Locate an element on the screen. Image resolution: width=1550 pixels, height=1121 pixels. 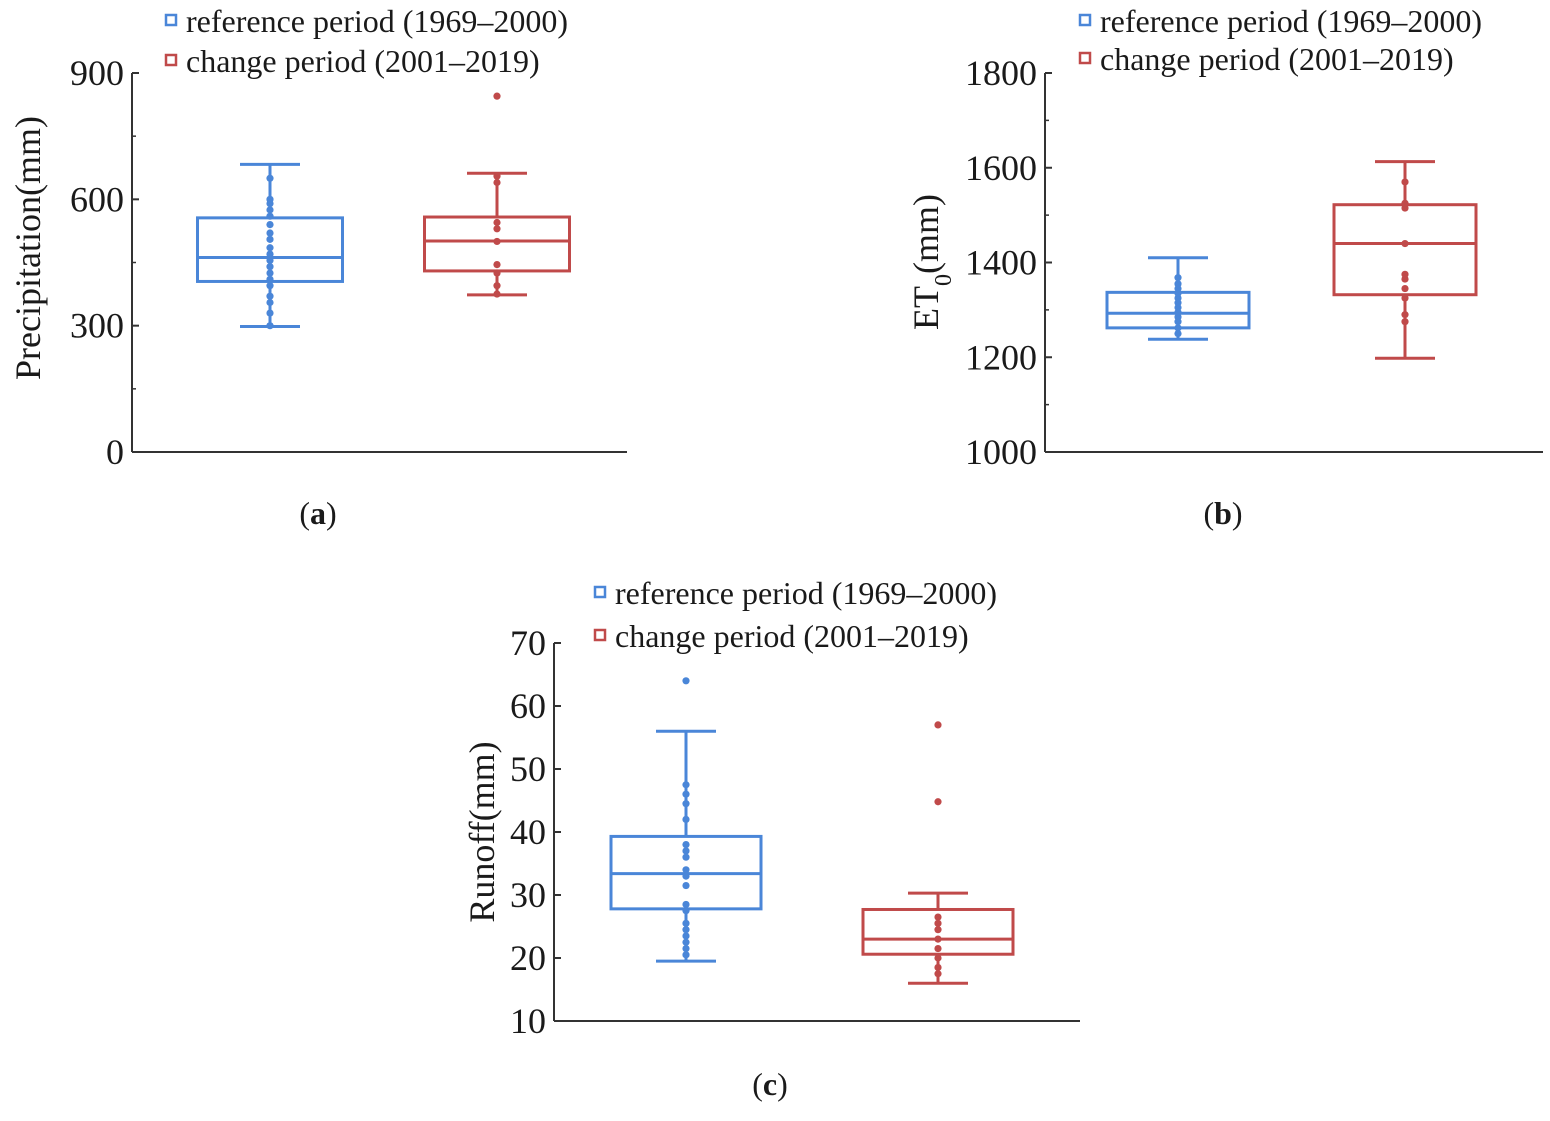
panel-label: (c) is located at coordinates (770, 1084).